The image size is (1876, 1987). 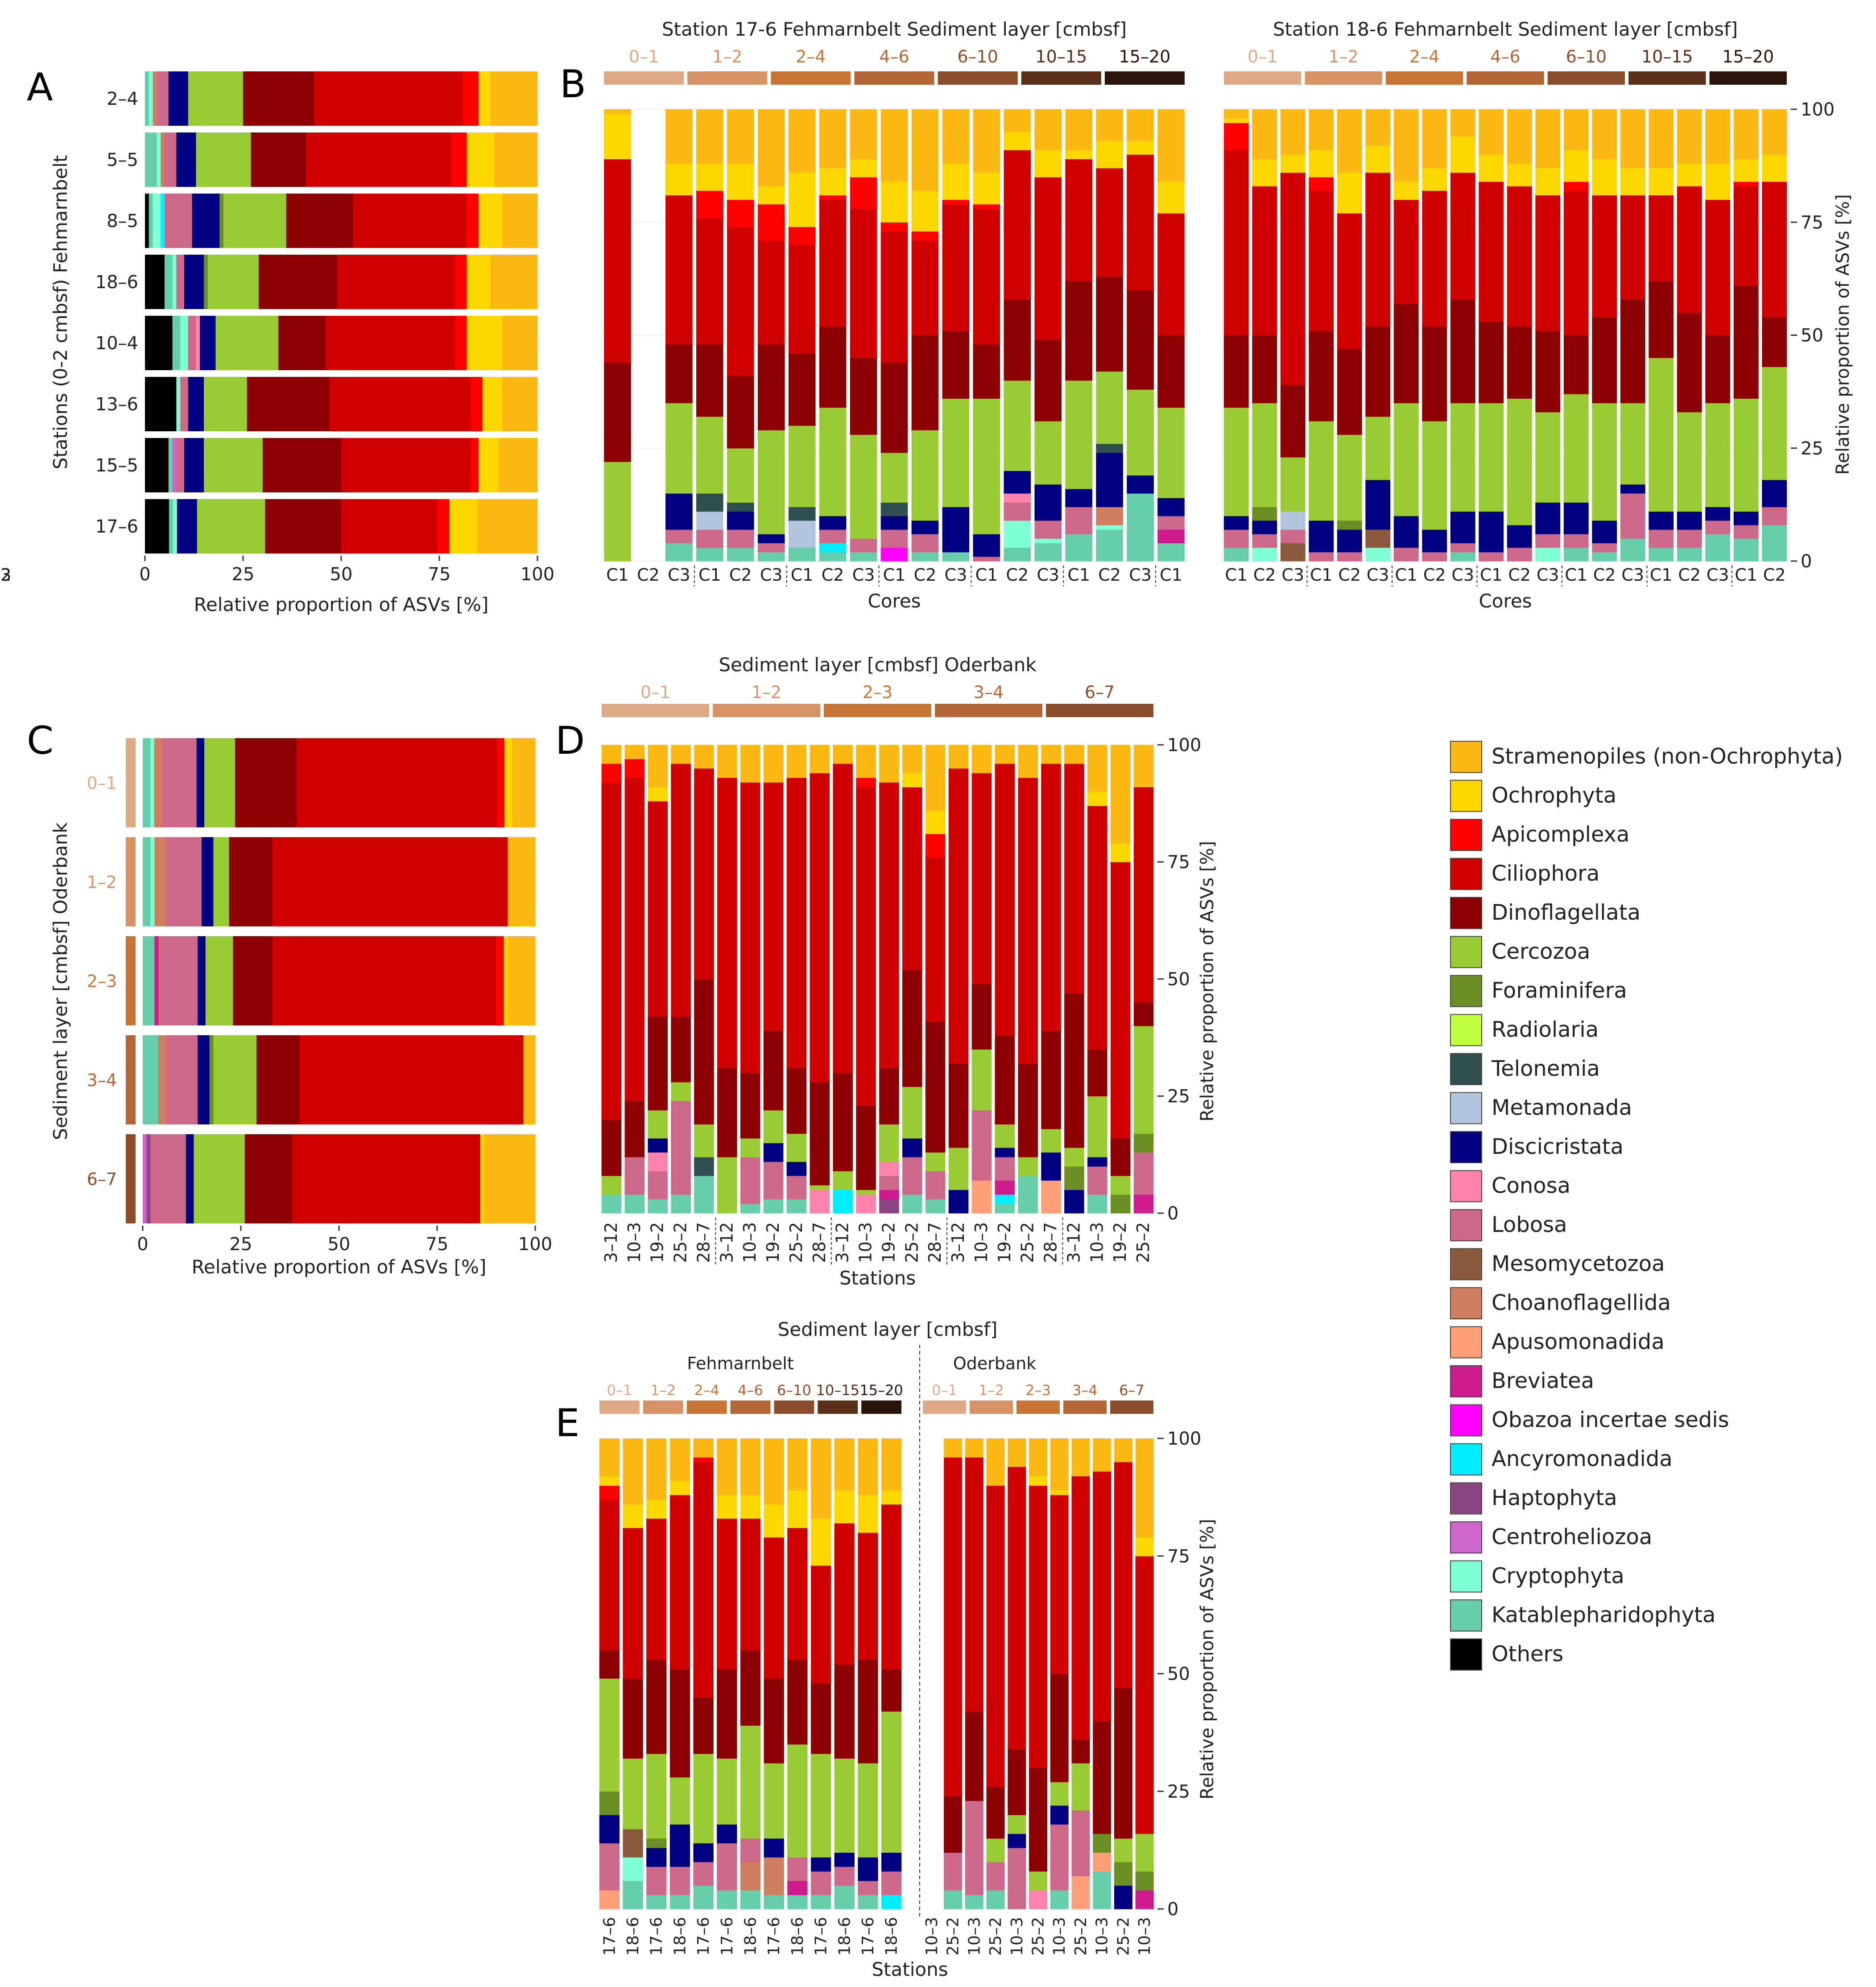 What do you see at coordinates (987, 141) in the screenshot?
I see `panel-b1-bar-13-stramenopiles-non-ochrophyta` at bounding box center [987, 141].